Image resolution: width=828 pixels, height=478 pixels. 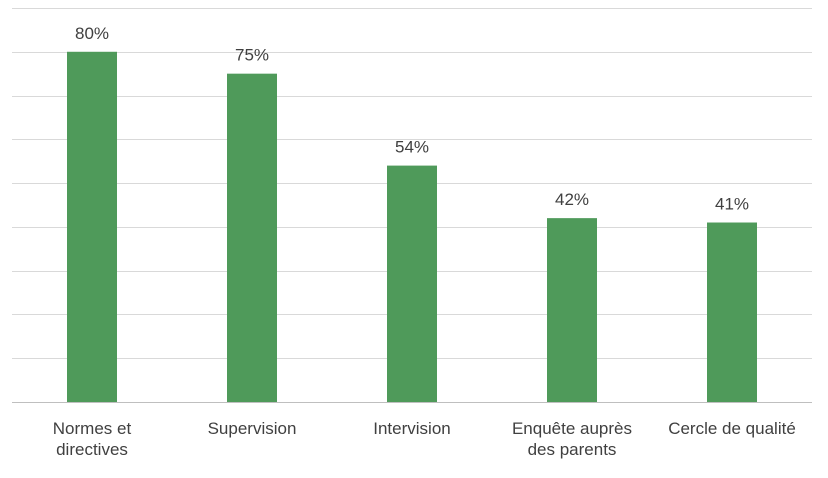 I want to click on category-label-line: des parents, so click(x=572, y=449).